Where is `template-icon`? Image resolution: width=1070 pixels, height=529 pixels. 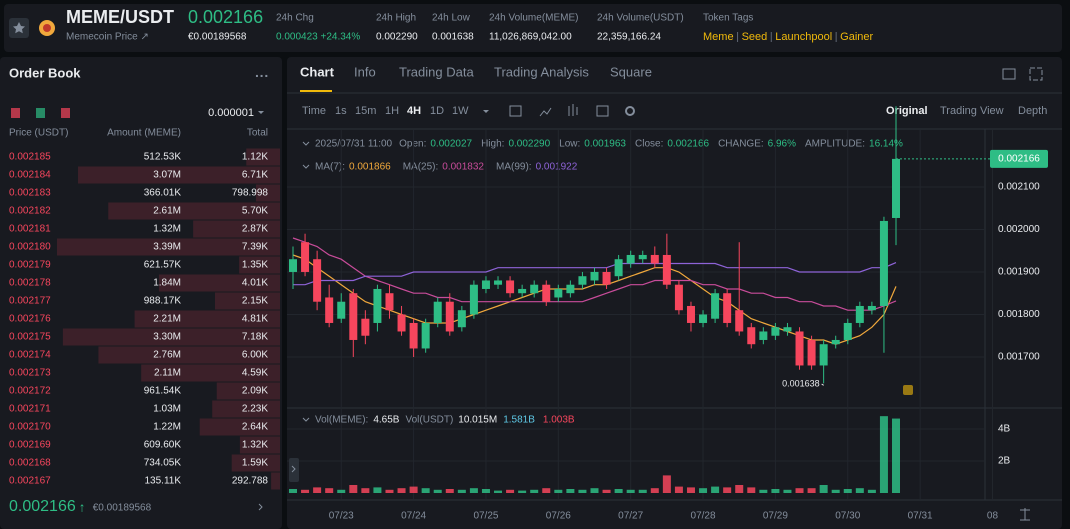
template-icon is located at coordinates (602, 111).